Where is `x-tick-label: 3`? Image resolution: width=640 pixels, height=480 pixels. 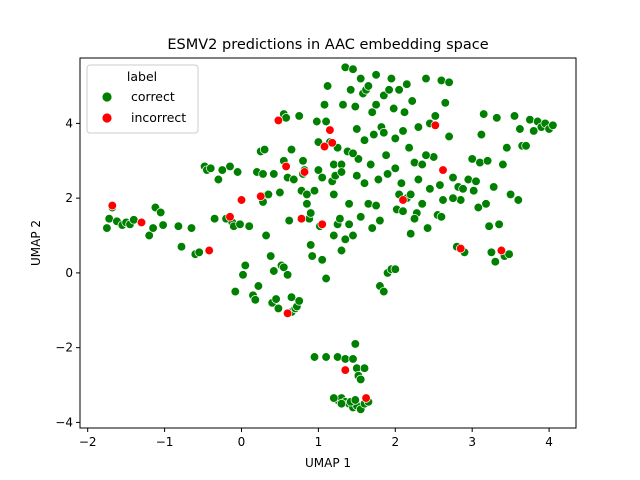 x-tick-label: 3 is located at coordinates (472, 442).